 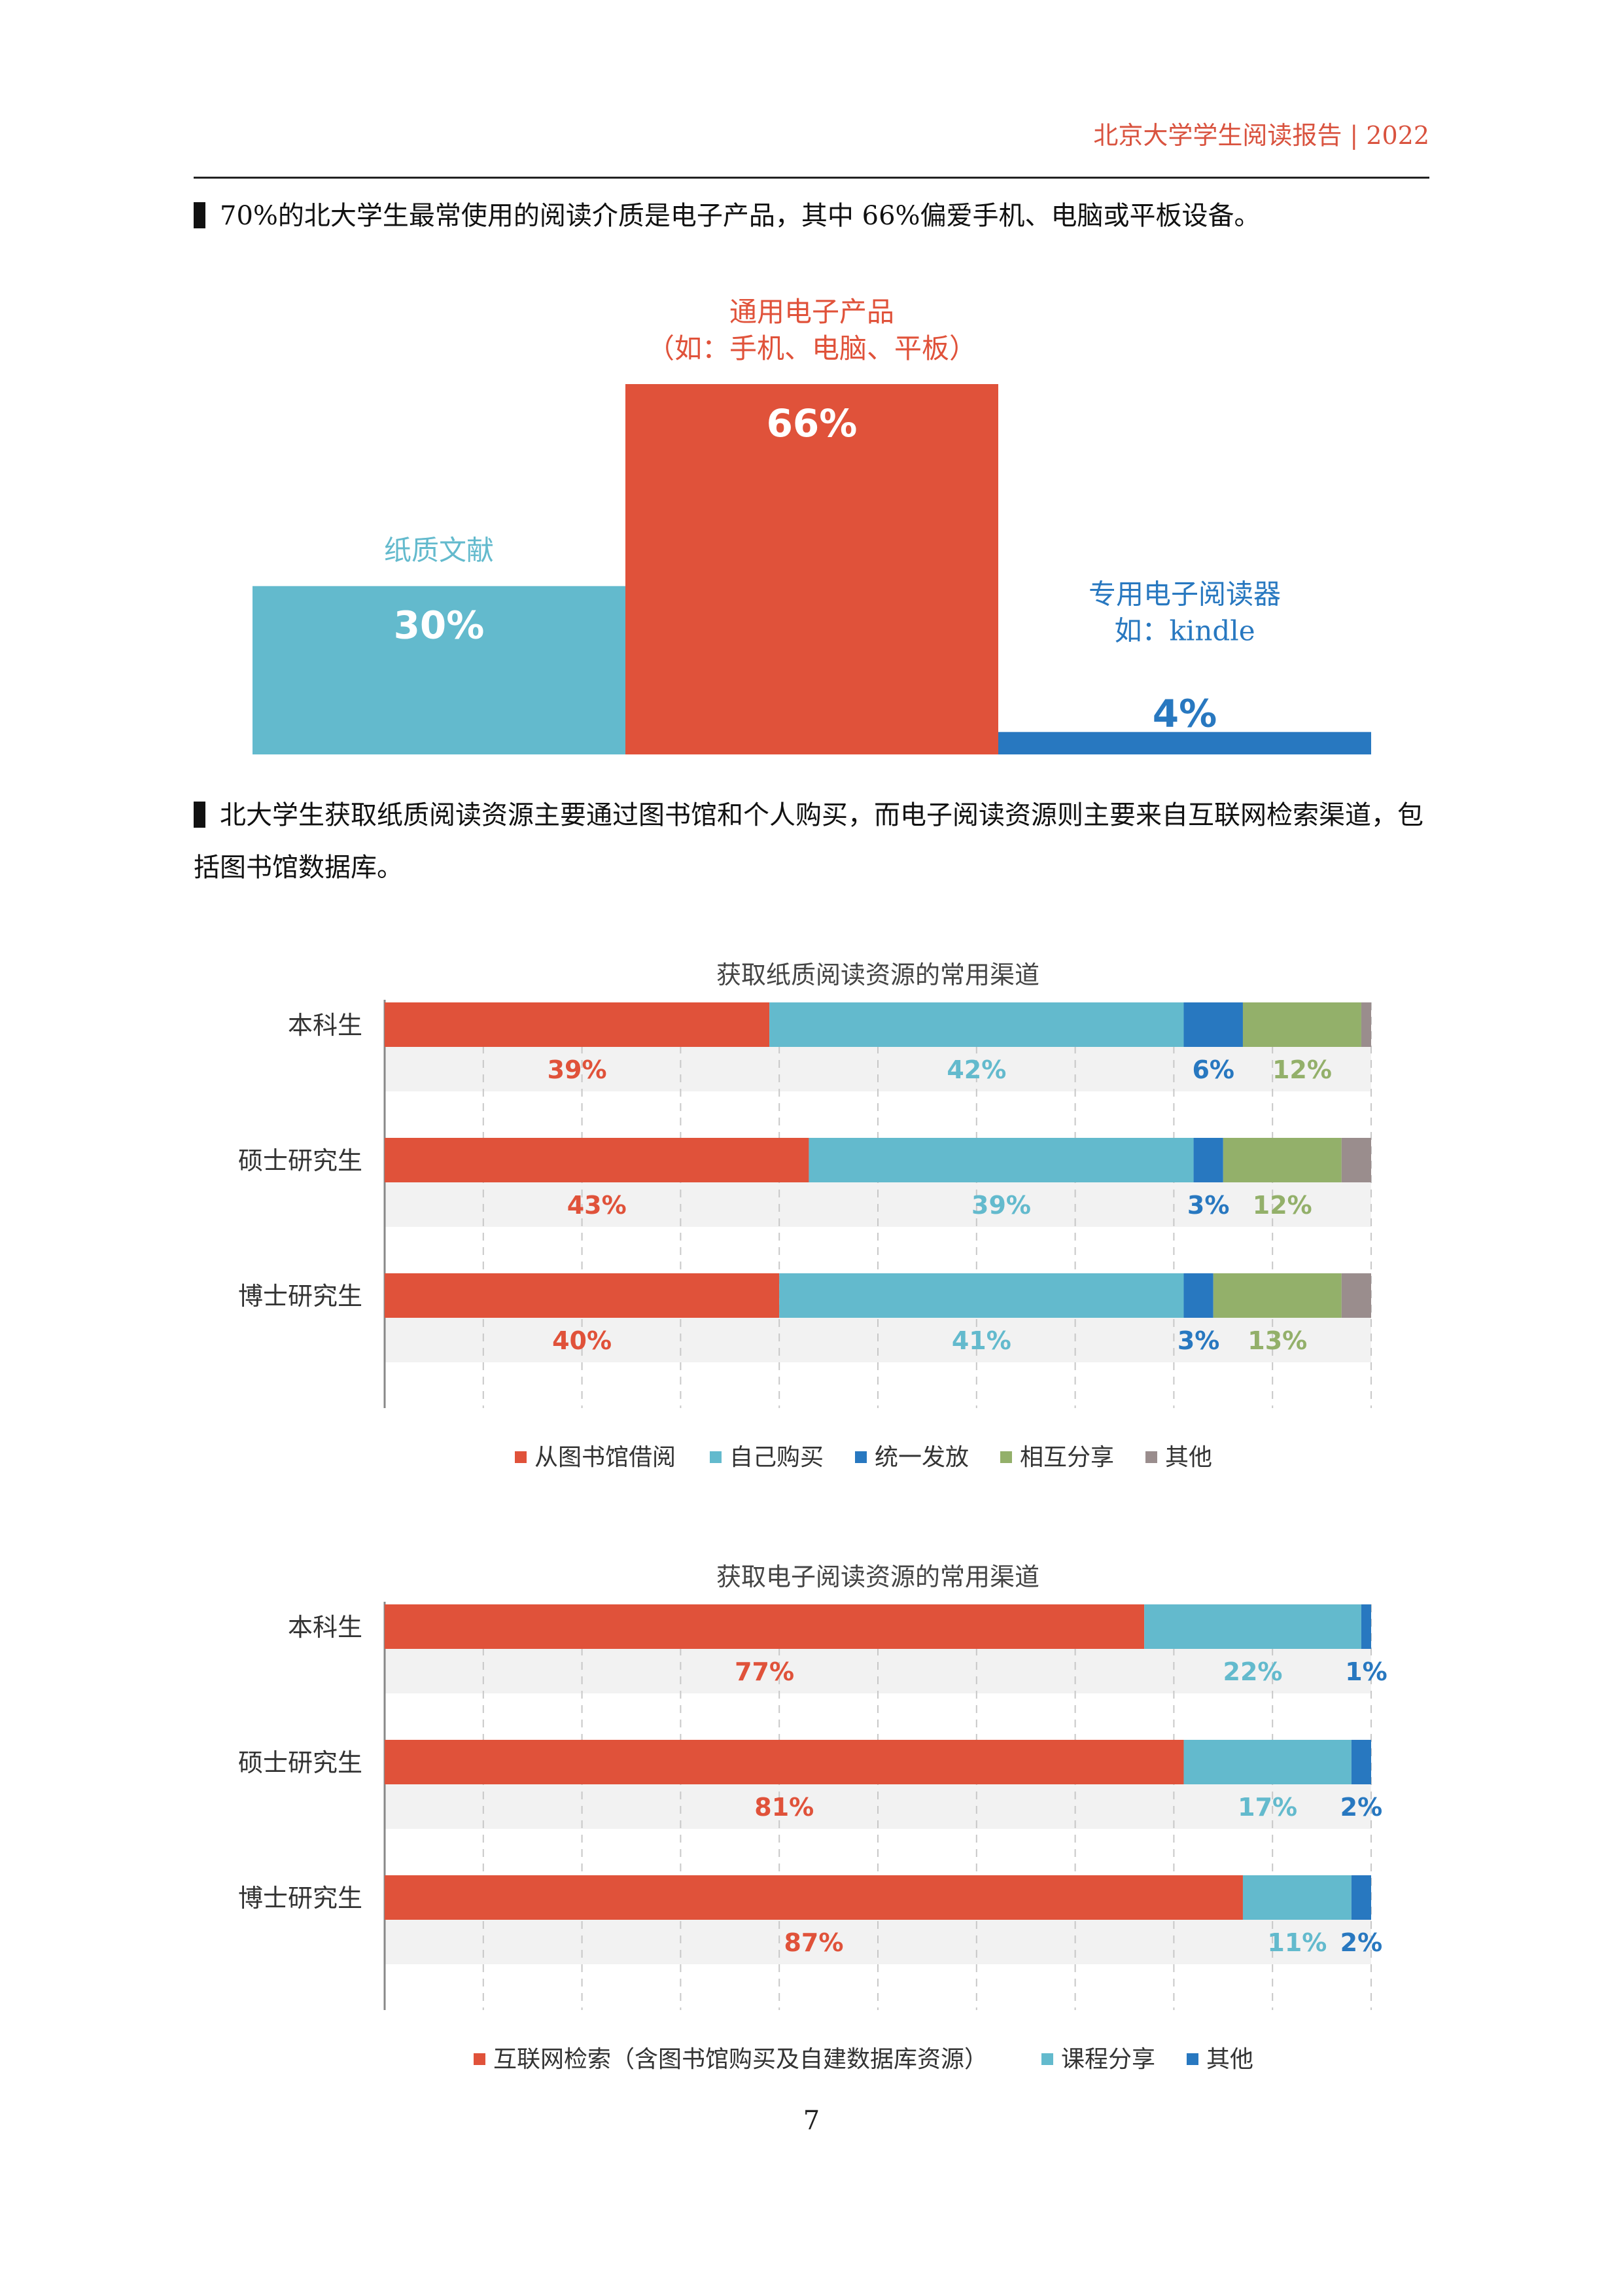 I want to click on value-label: 22%, so click(x=1253, y=1672).